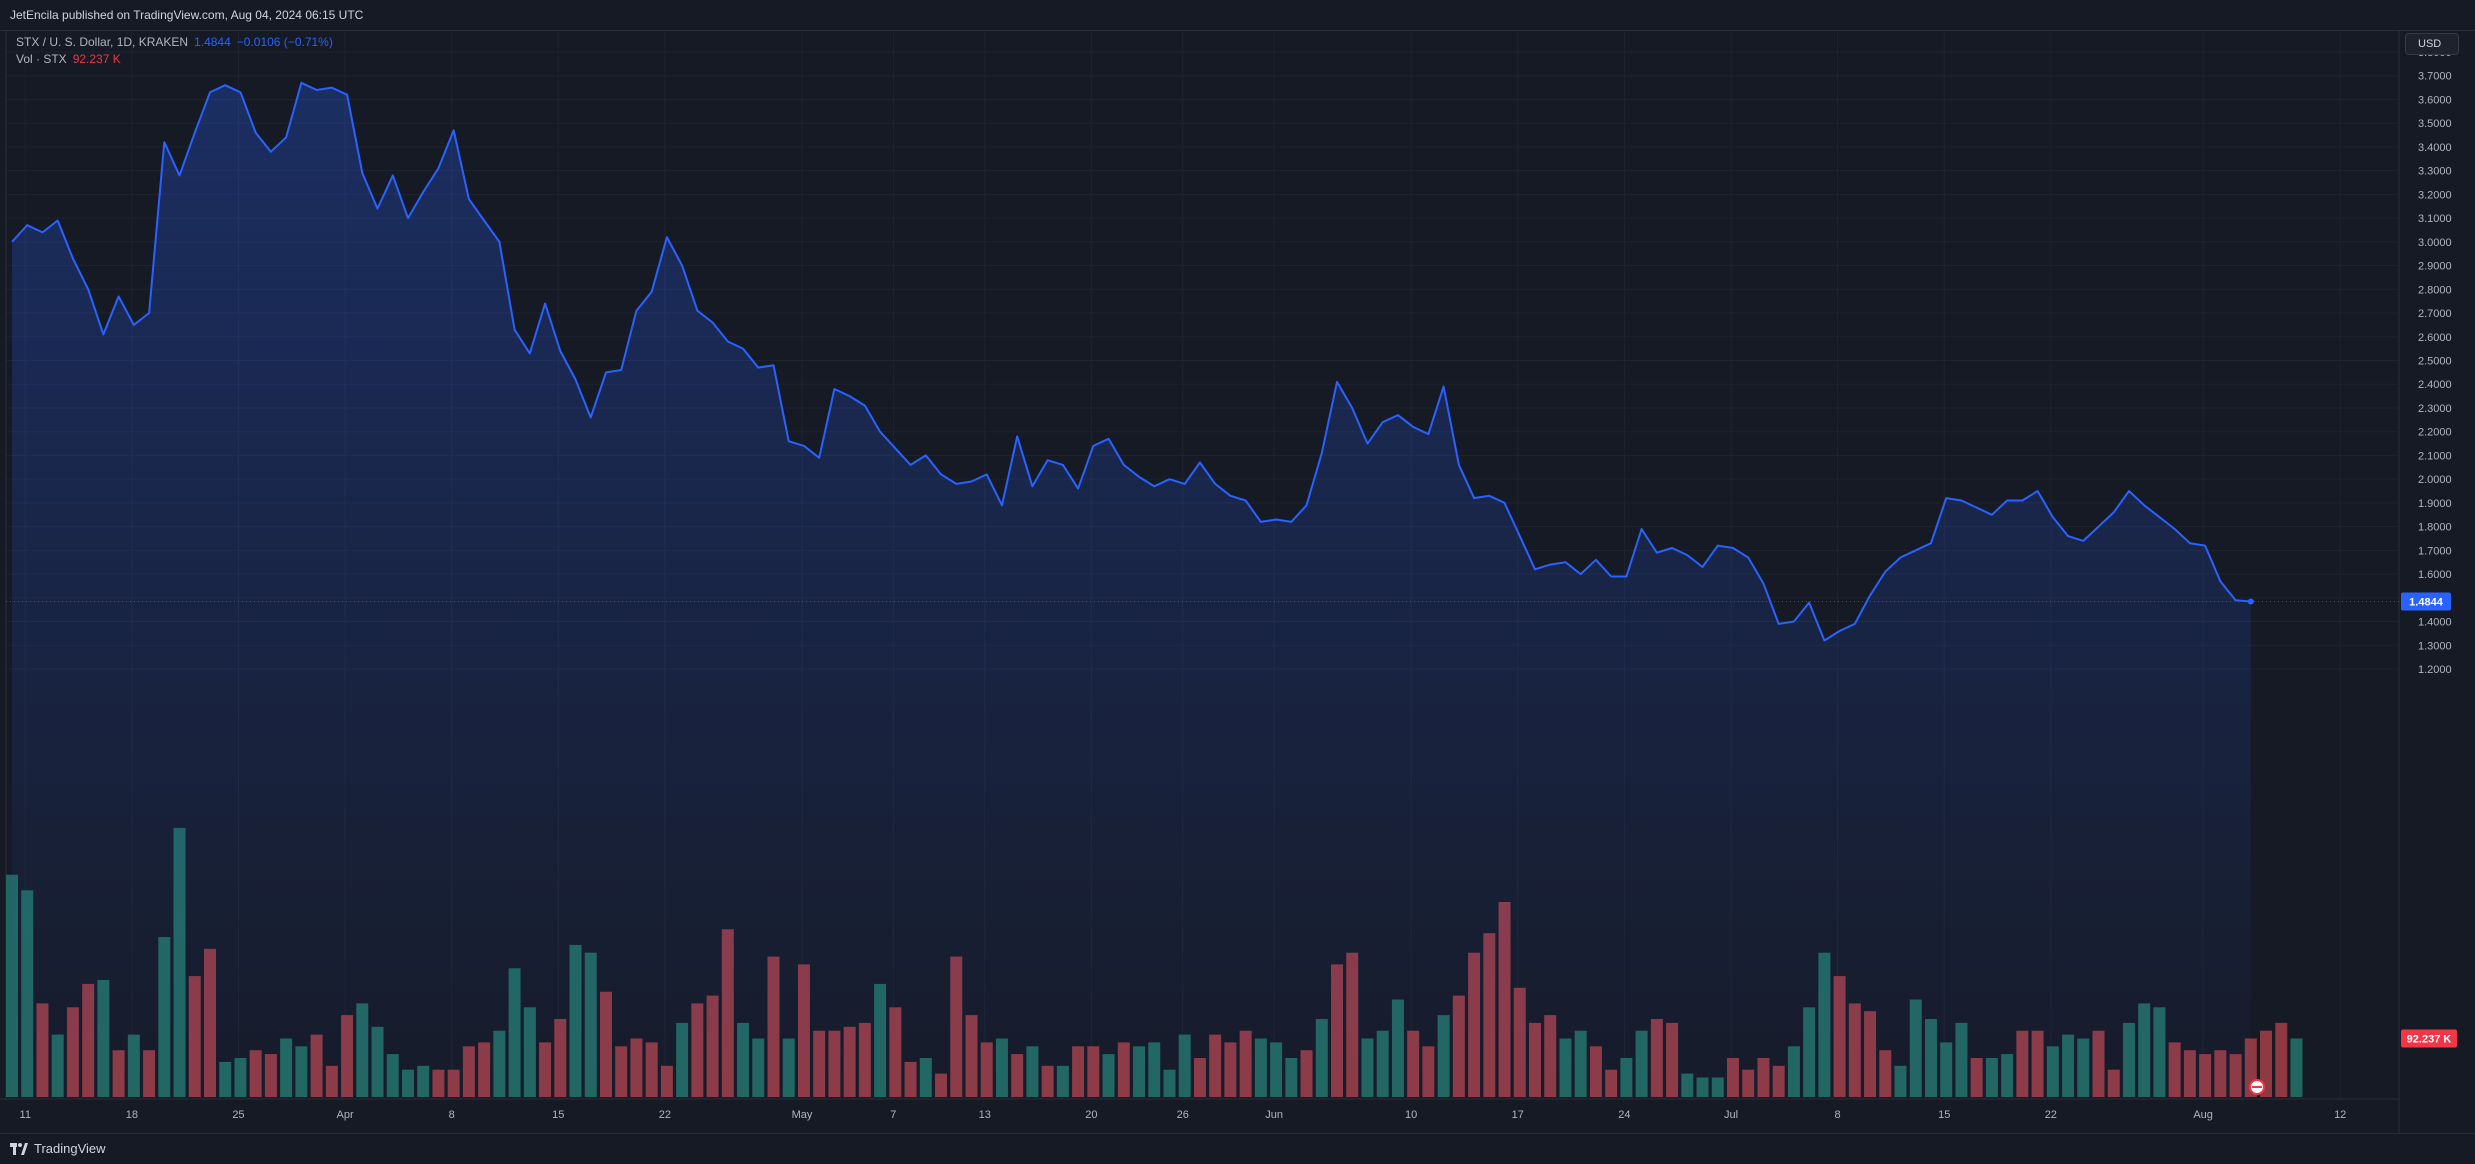  I want to click on volume-title: Vol · STX, so click(41, 59).